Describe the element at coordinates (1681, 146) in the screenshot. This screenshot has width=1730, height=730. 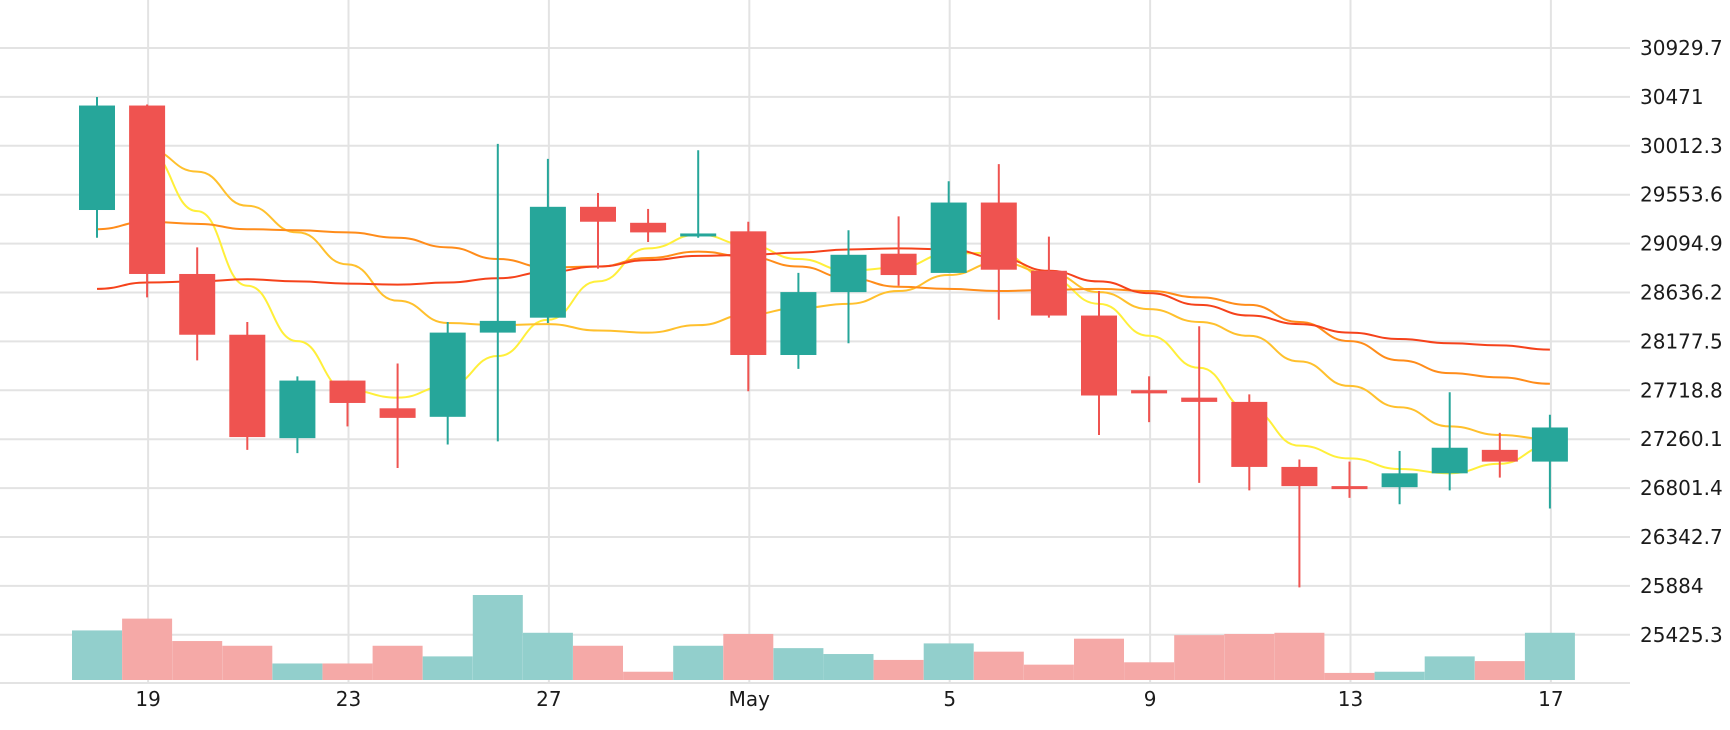
I see `y-tick-label: 30012.3` at that location.